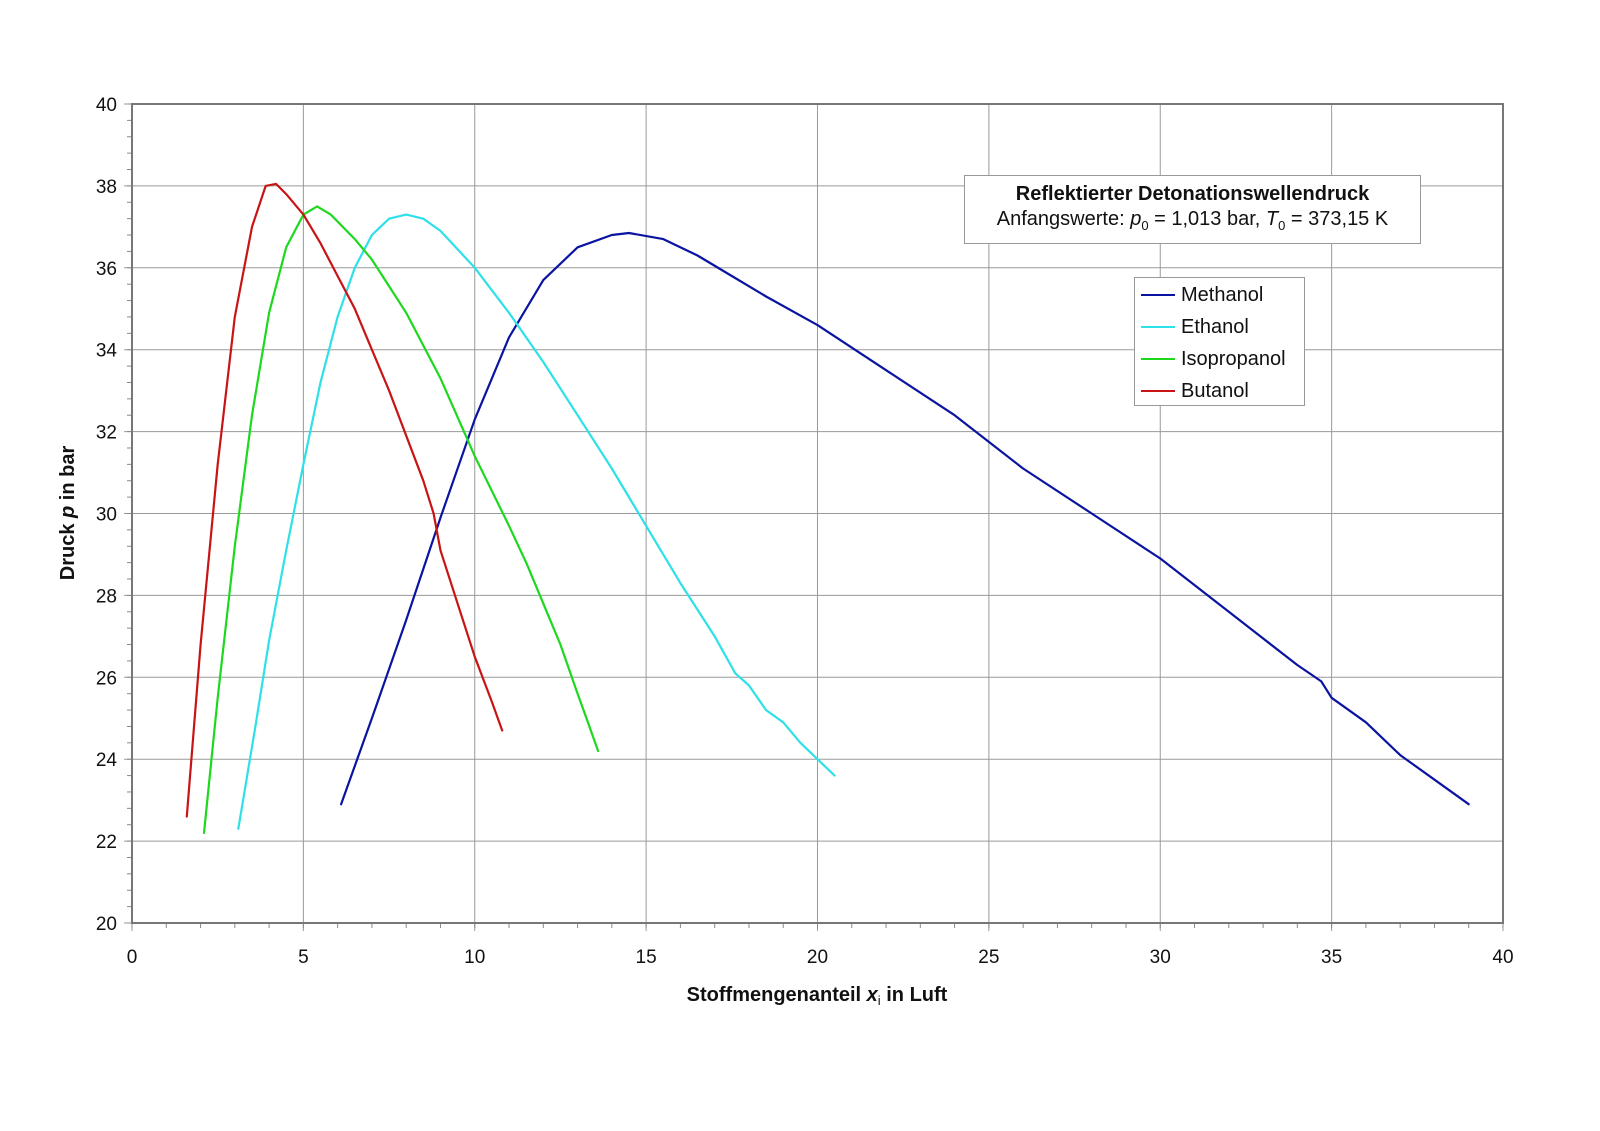  What do you see at coordinates (106, 842) in the screenshot?
I see `svg-text: 22` at bounding box center [106, 842].